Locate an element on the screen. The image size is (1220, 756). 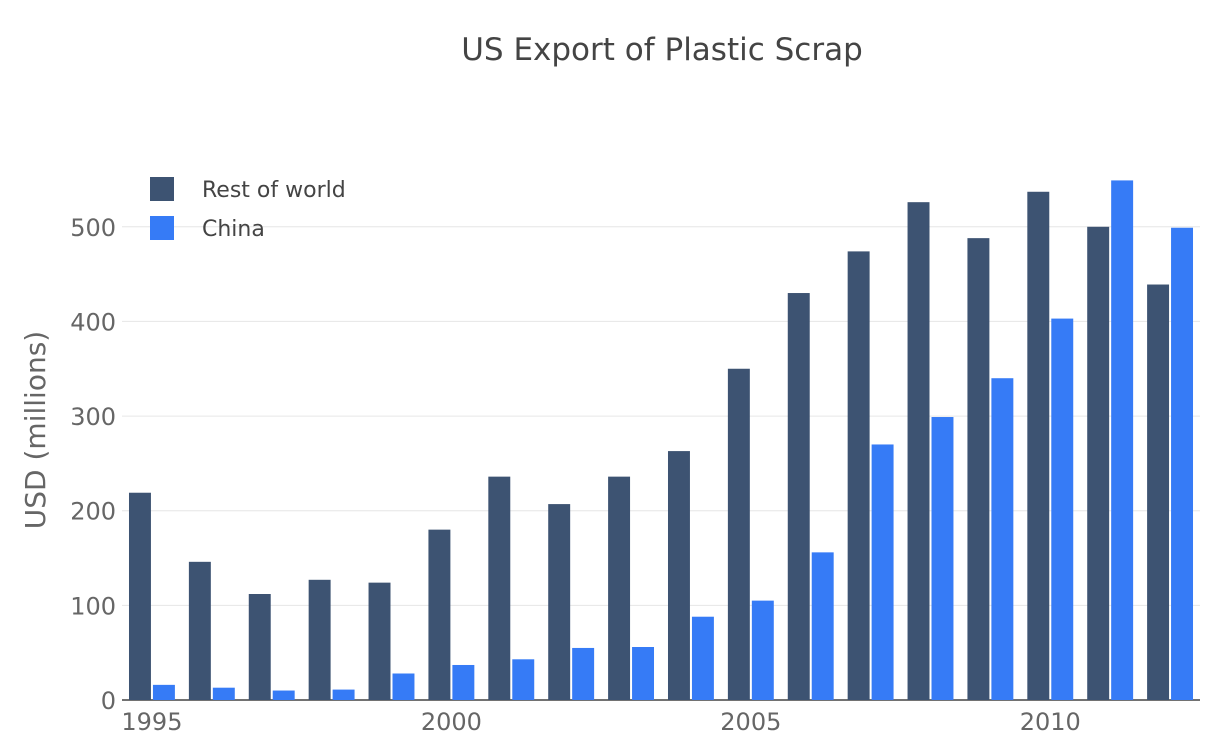
y-tick-label: 100 is located at coordinates (93, 606).